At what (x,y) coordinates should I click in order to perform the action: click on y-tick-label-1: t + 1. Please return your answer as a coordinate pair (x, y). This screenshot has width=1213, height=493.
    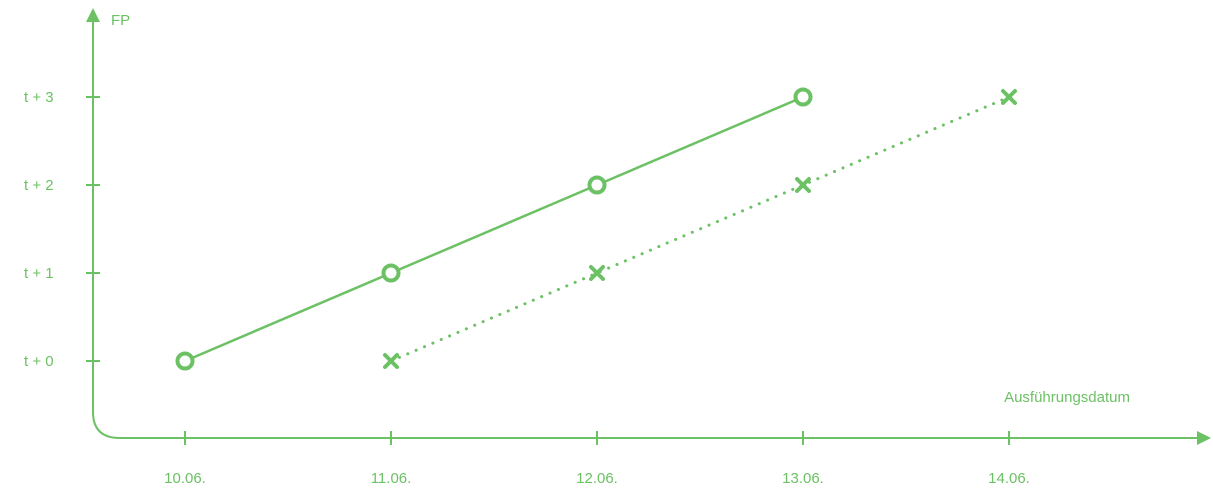
    Looking at the image, I should click on (39, 273).